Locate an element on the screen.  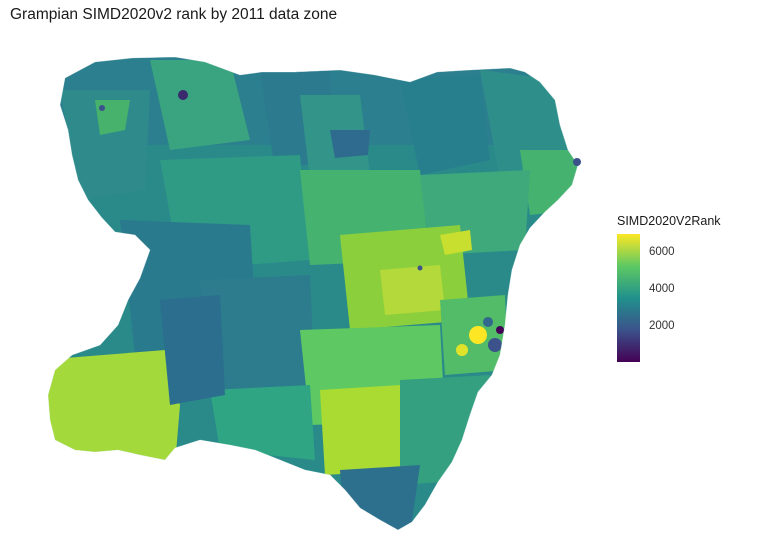
region-kintore is located at coordinates (412, 290).